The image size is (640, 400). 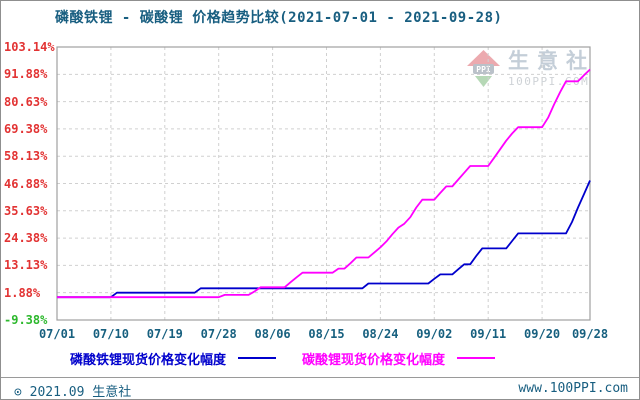 I want to click on y-tick-label: 24.38%, so click(x=26, y=238).